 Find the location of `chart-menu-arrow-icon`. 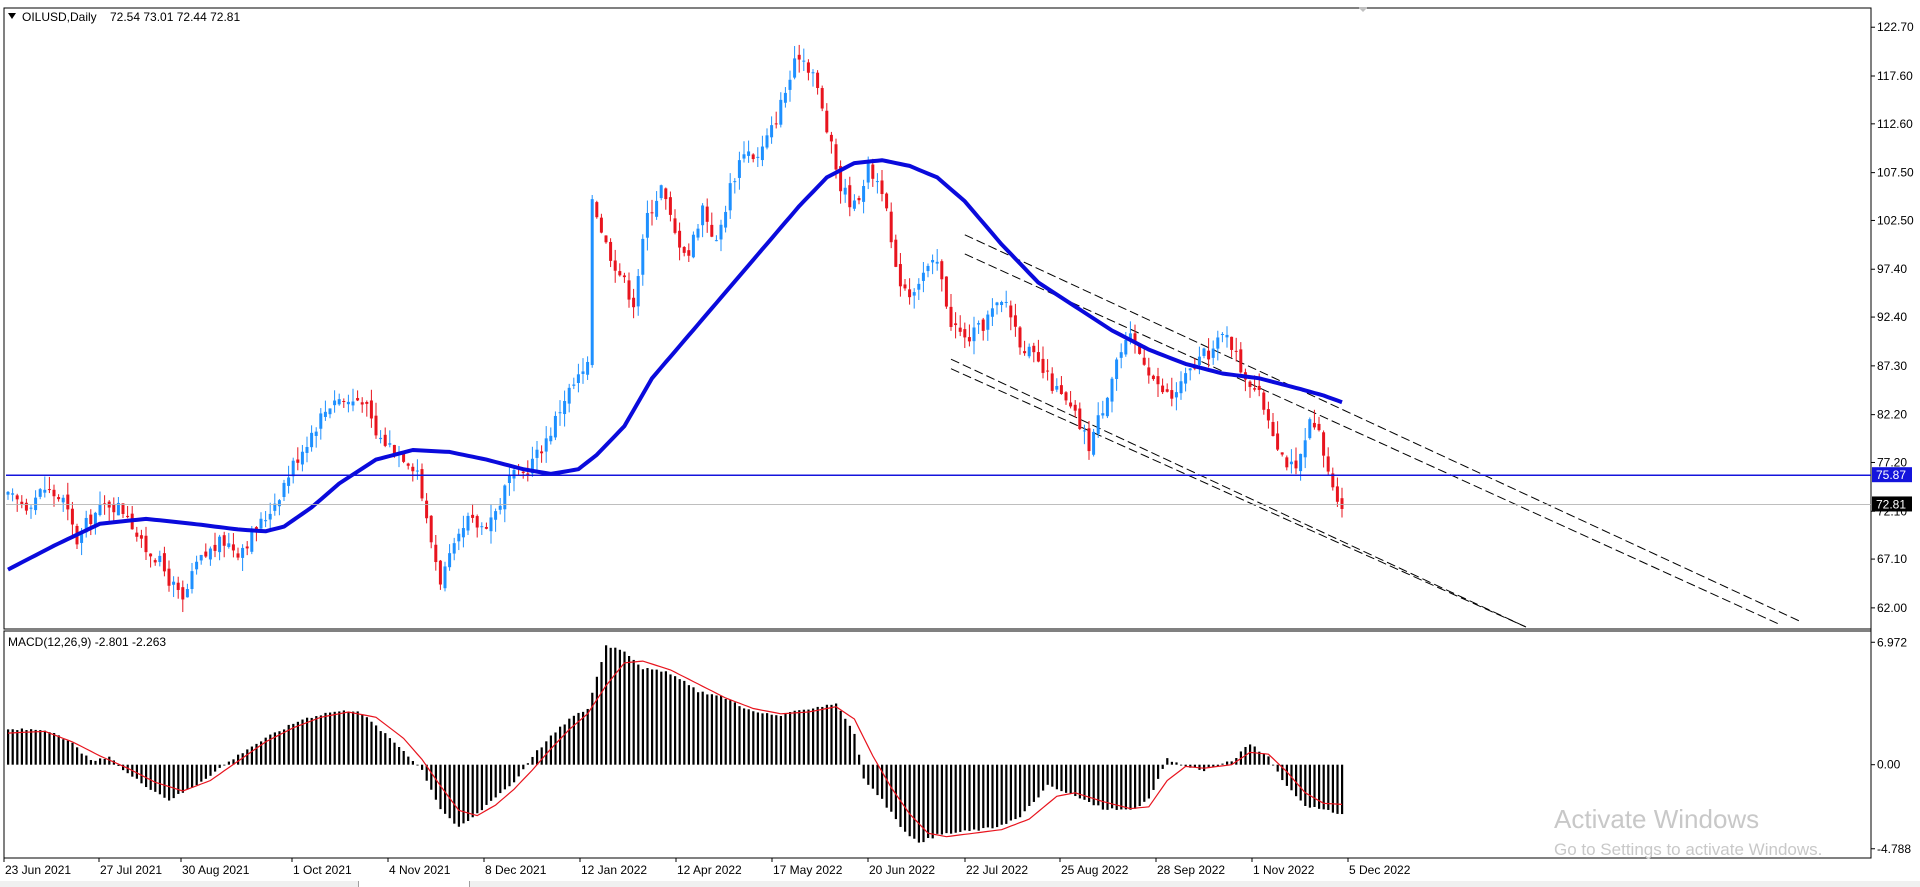

chart-menu-arrow-icon is located at coordinates (12, 16).